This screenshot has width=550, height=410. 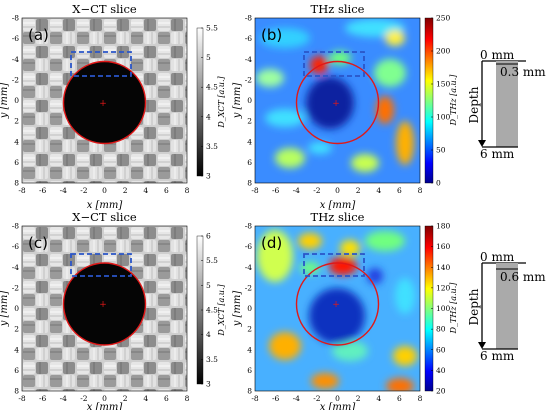 What do you see at coordinates (38, 35) in the screenshot?
I see `panel-label: (a)` at bounding box center [38, 35].